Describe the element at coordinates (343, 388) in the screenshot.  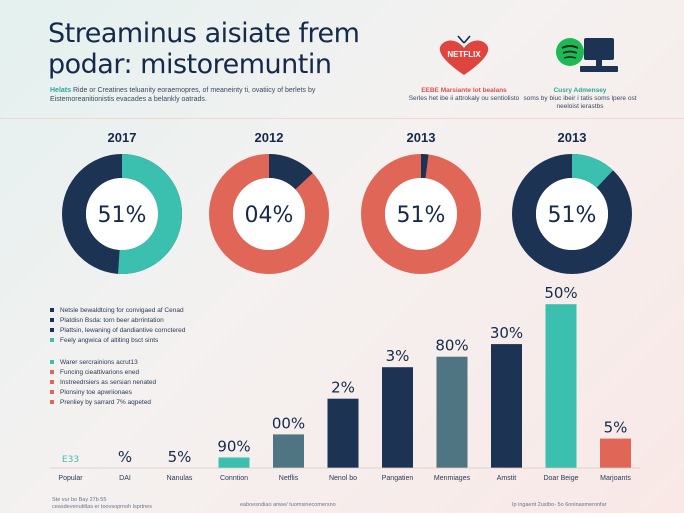
I see `bar-value-label: 2%` at that location.